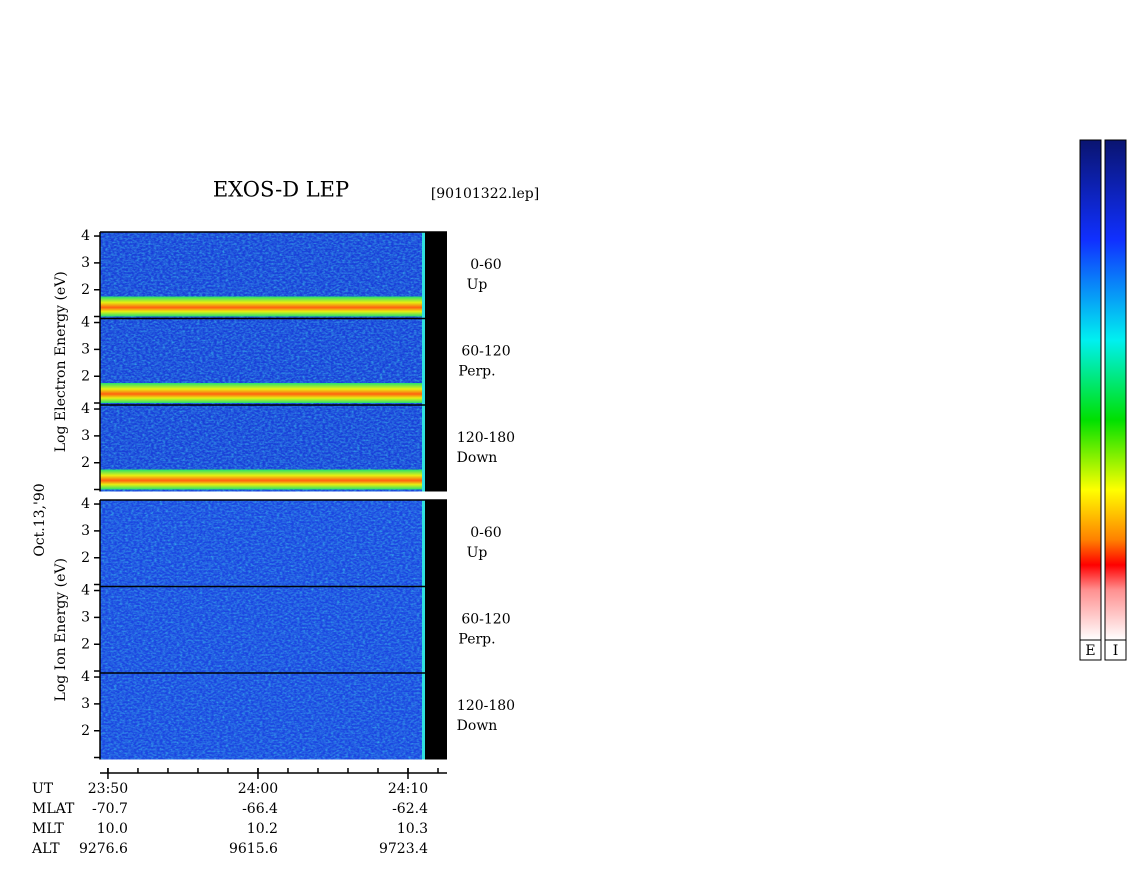 Image resolution: width=1130 pixels, height=875 pixels. I want to click on orbit-name: ALT, so click(45, 849).